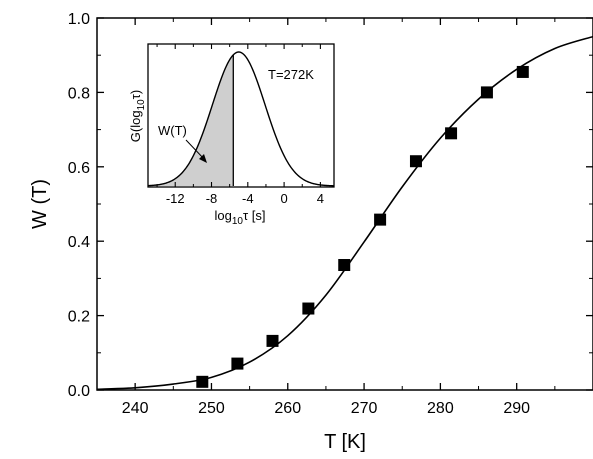 The height and width of the screenshot is (459, 593). What do you see at coordinates (135, 408) in the screenshot?
I see `x-tick-label: 240` at bounding box center [135, 408].